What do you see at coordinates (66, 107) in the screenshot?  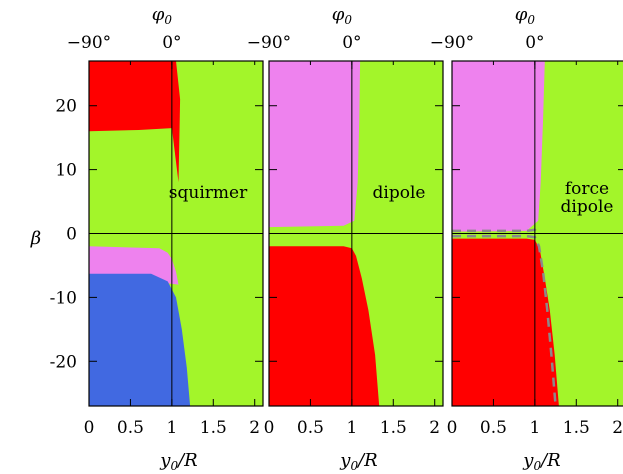 I see `y-tick-label: 20` at bounding box center [66, 107].